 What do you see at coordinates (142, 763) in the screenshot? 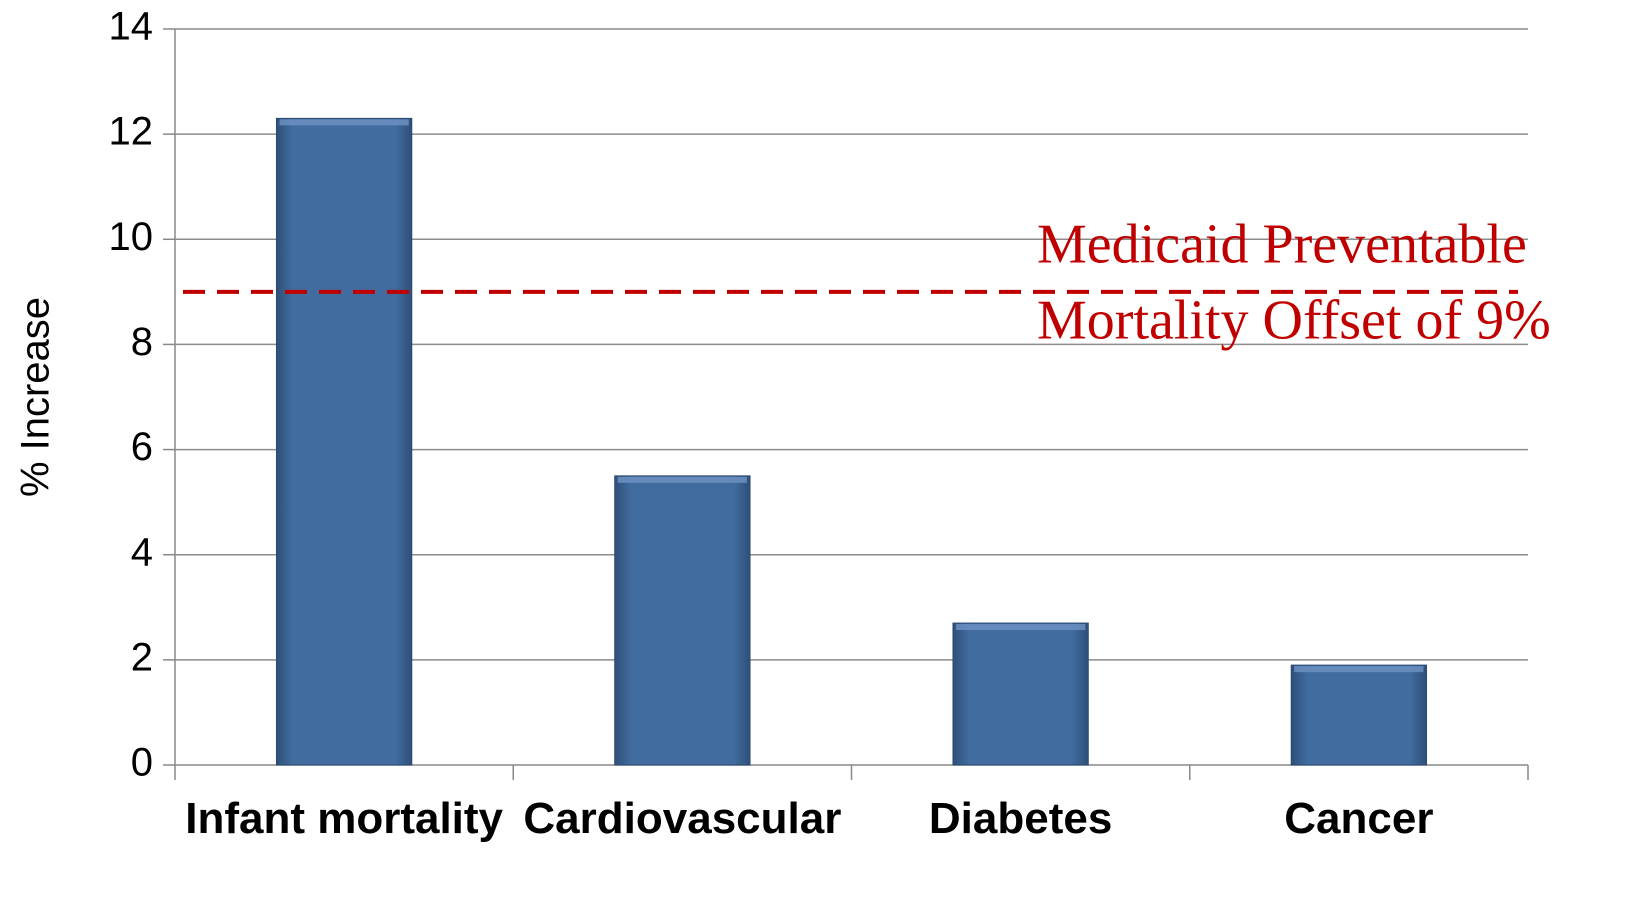
I see `y-tick-label: 0` at bounding box center [142, 763].